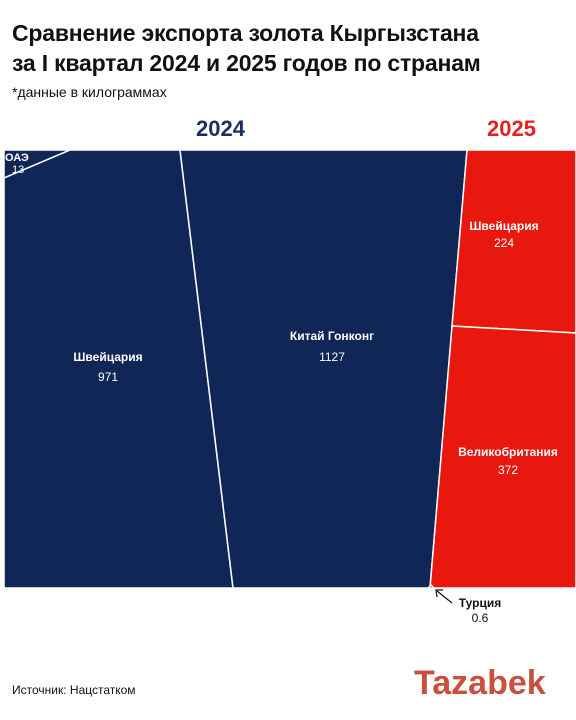 The width and height of the screenshot is (576, 720). What do you see at coordinates (37, 164) in the screenshot?
I see `cell-2024-uae` at bounding box center [37, 164].